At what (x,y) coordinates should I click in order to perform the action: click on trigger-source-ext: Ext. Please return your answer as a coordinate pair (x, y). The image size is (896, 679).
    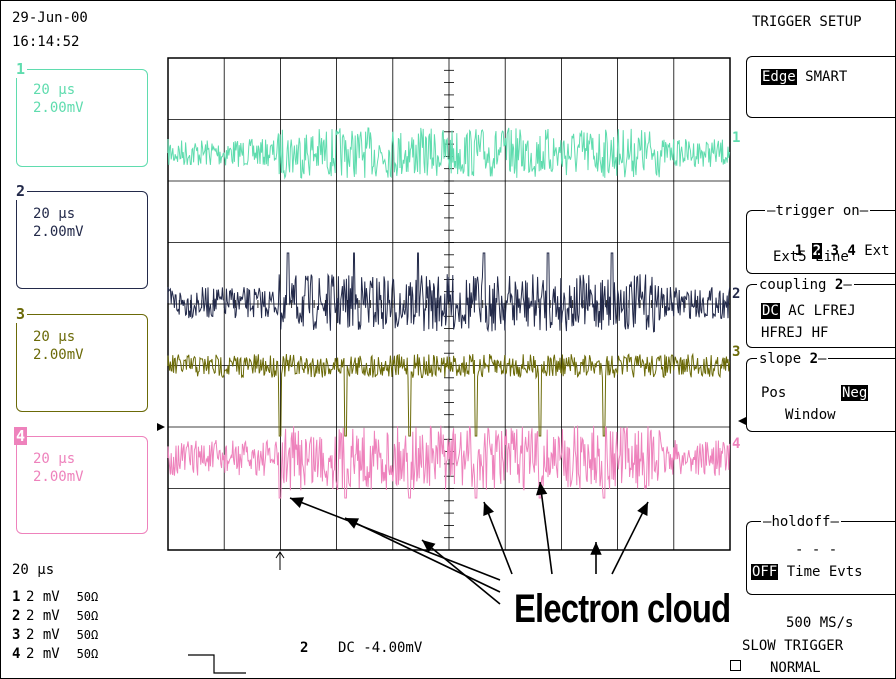
    Looking at the image, I should click on (877, 251).